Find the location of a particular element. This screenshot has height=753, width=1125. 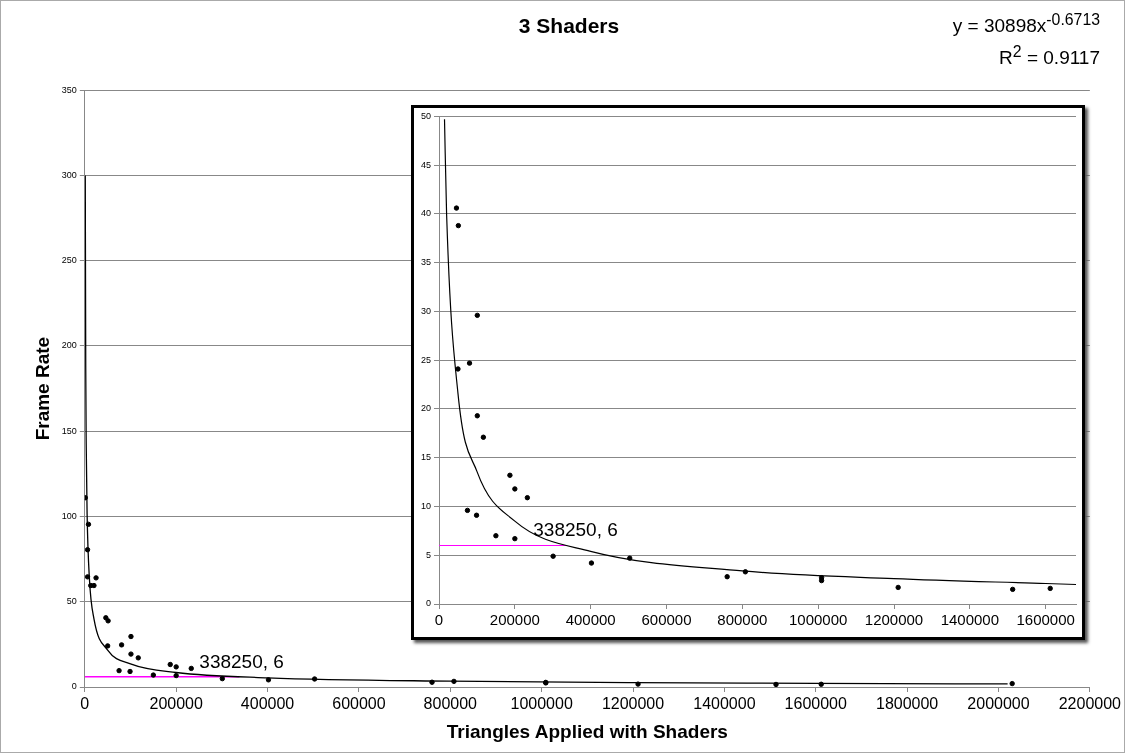

x-tick-label: 2200000 is located at coordinates (1090, 704).